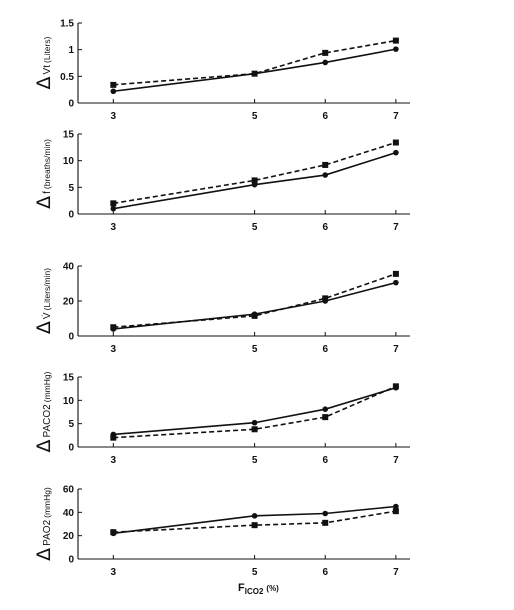 The width and height of the screenshot is (514, 610). What do you see at coordinates (47, 192) in the screenshot?
I see `y-axis-label-main: f` at bounding box center [47, 192].